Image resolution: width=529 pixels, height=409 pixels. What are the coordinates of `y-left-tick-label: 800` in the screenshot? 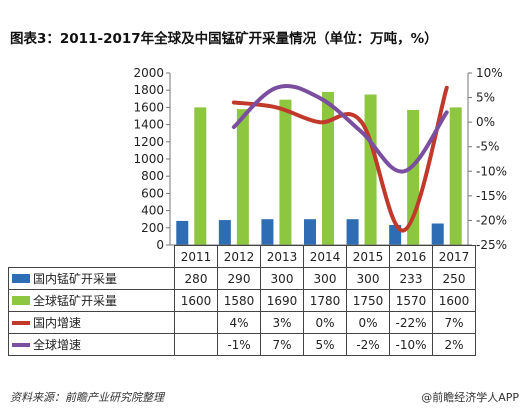 It's located at (152, 176).